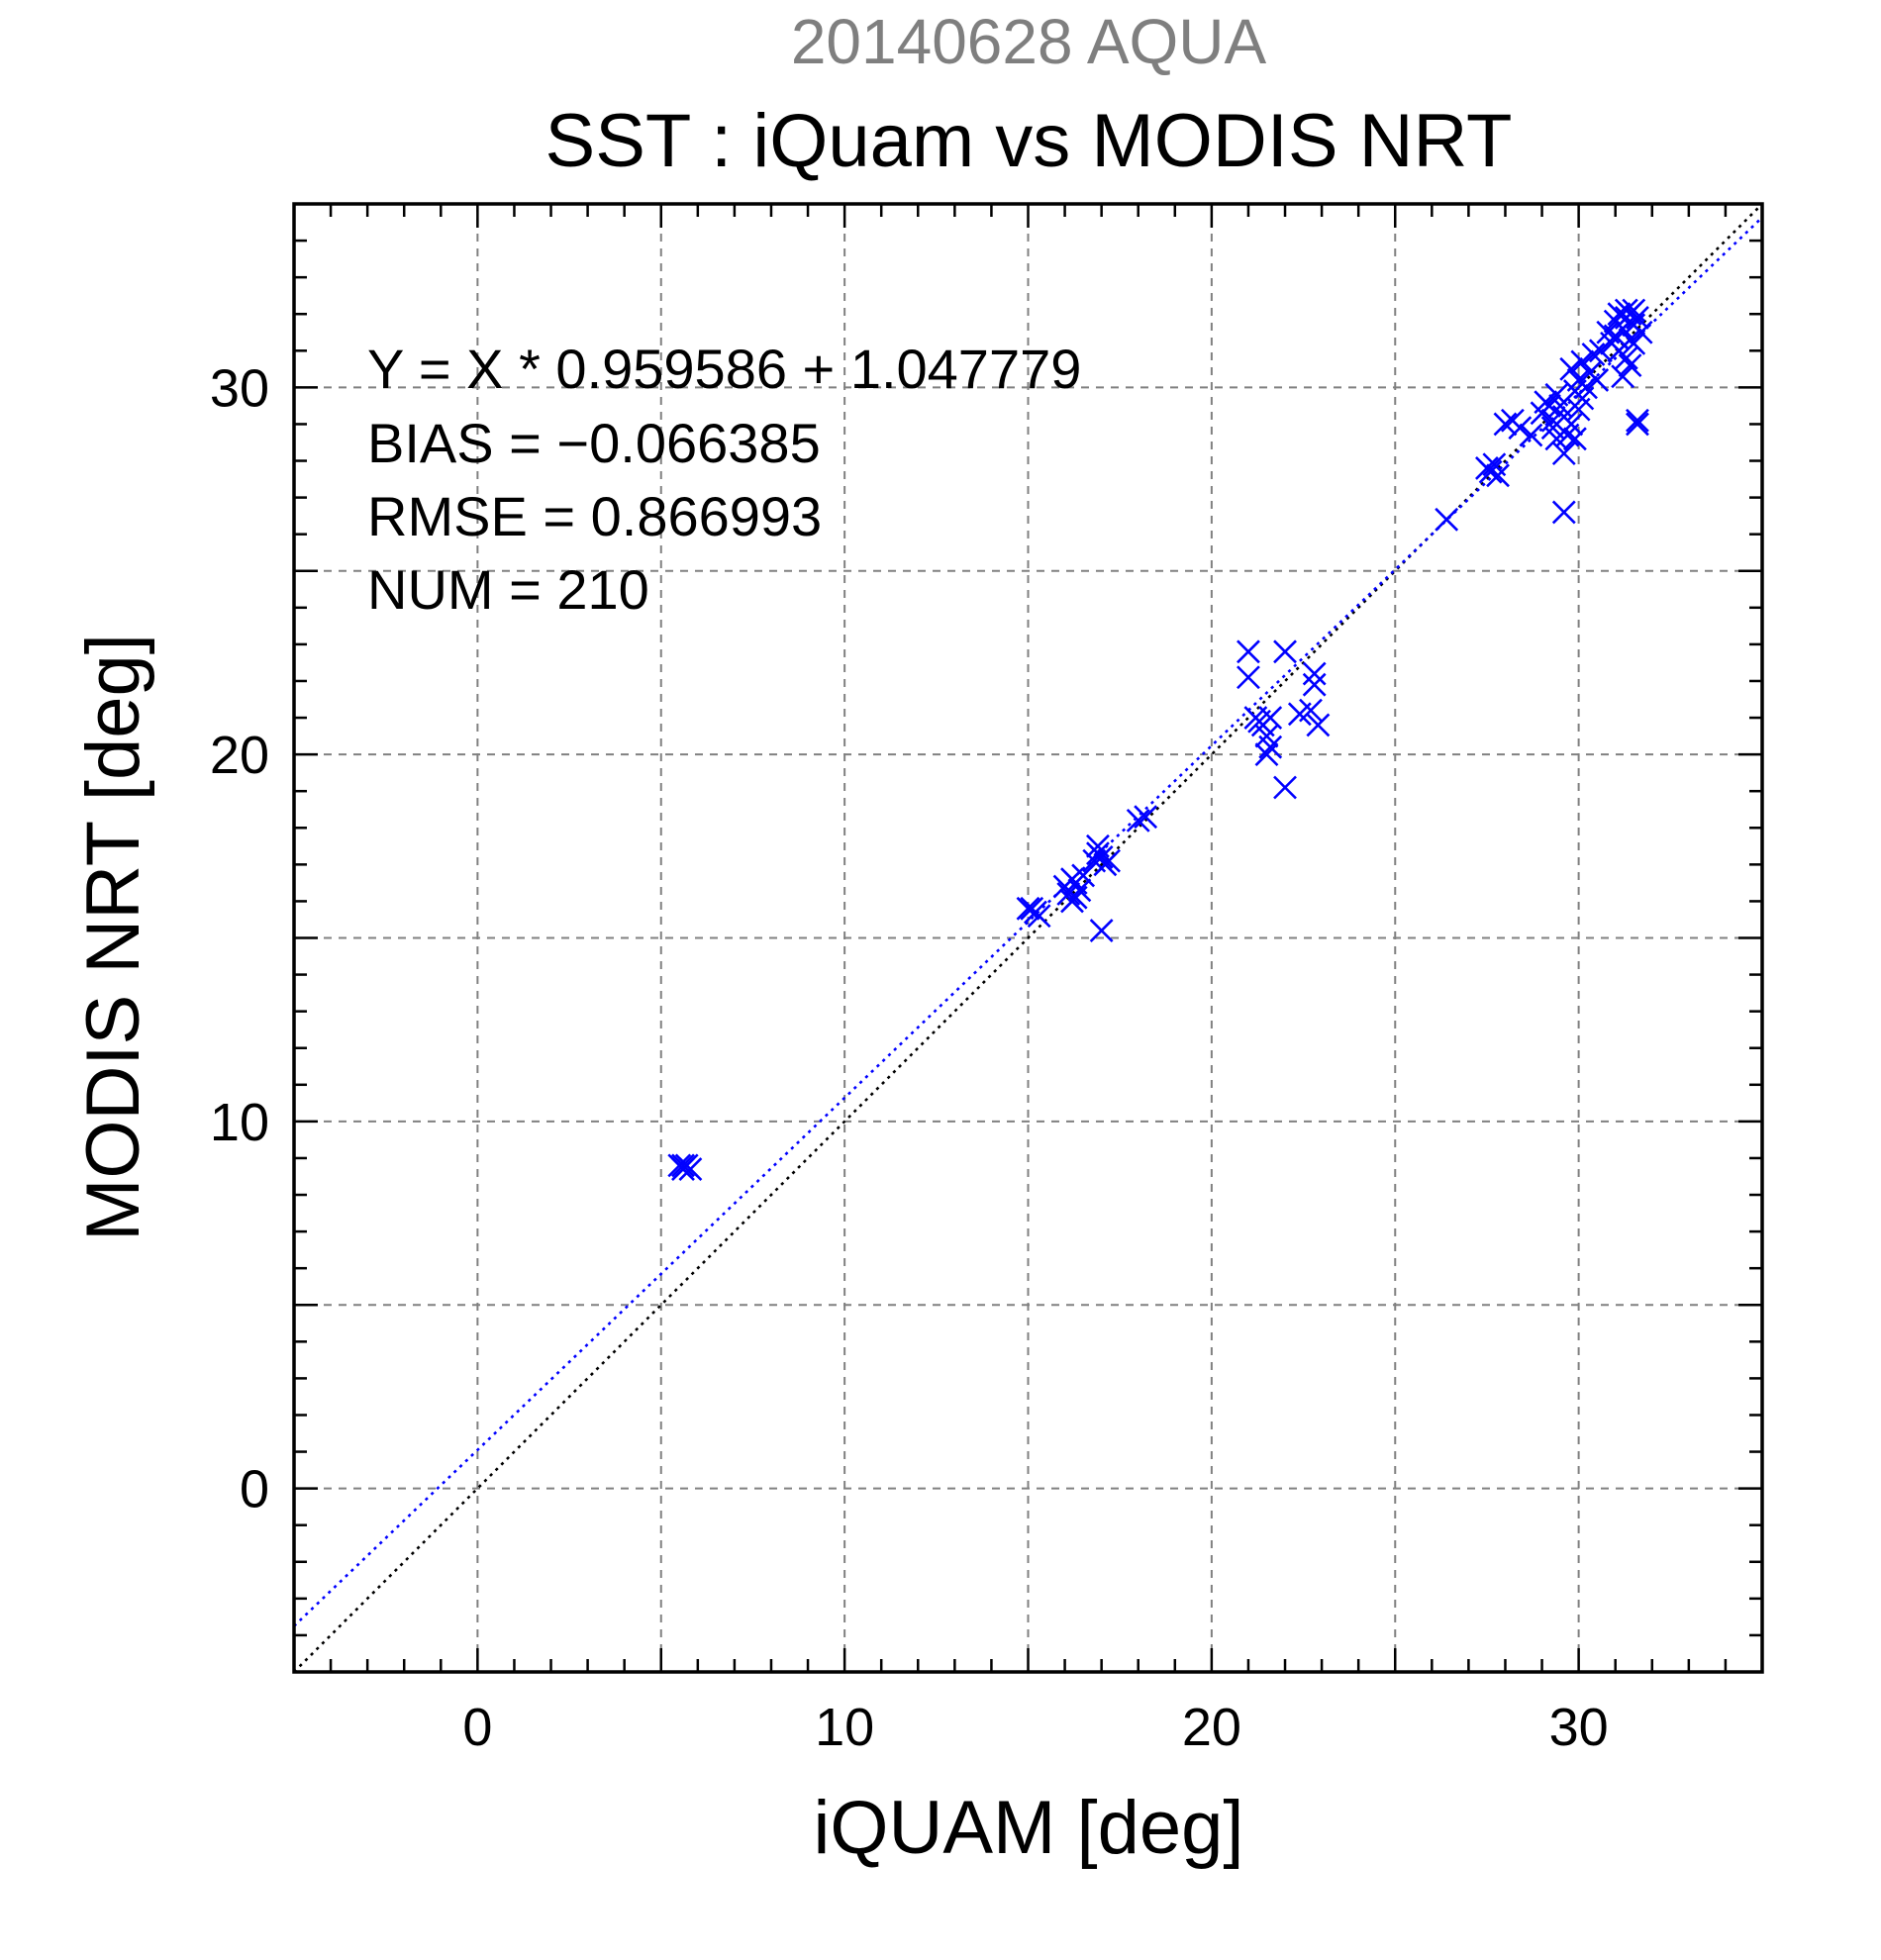 The width and height of the screenshot is (1881, 1960). Describe the element at coordinates (595, 516) in the screenshot. I see `rmse-value: RMSE = 0.866993` at that location.